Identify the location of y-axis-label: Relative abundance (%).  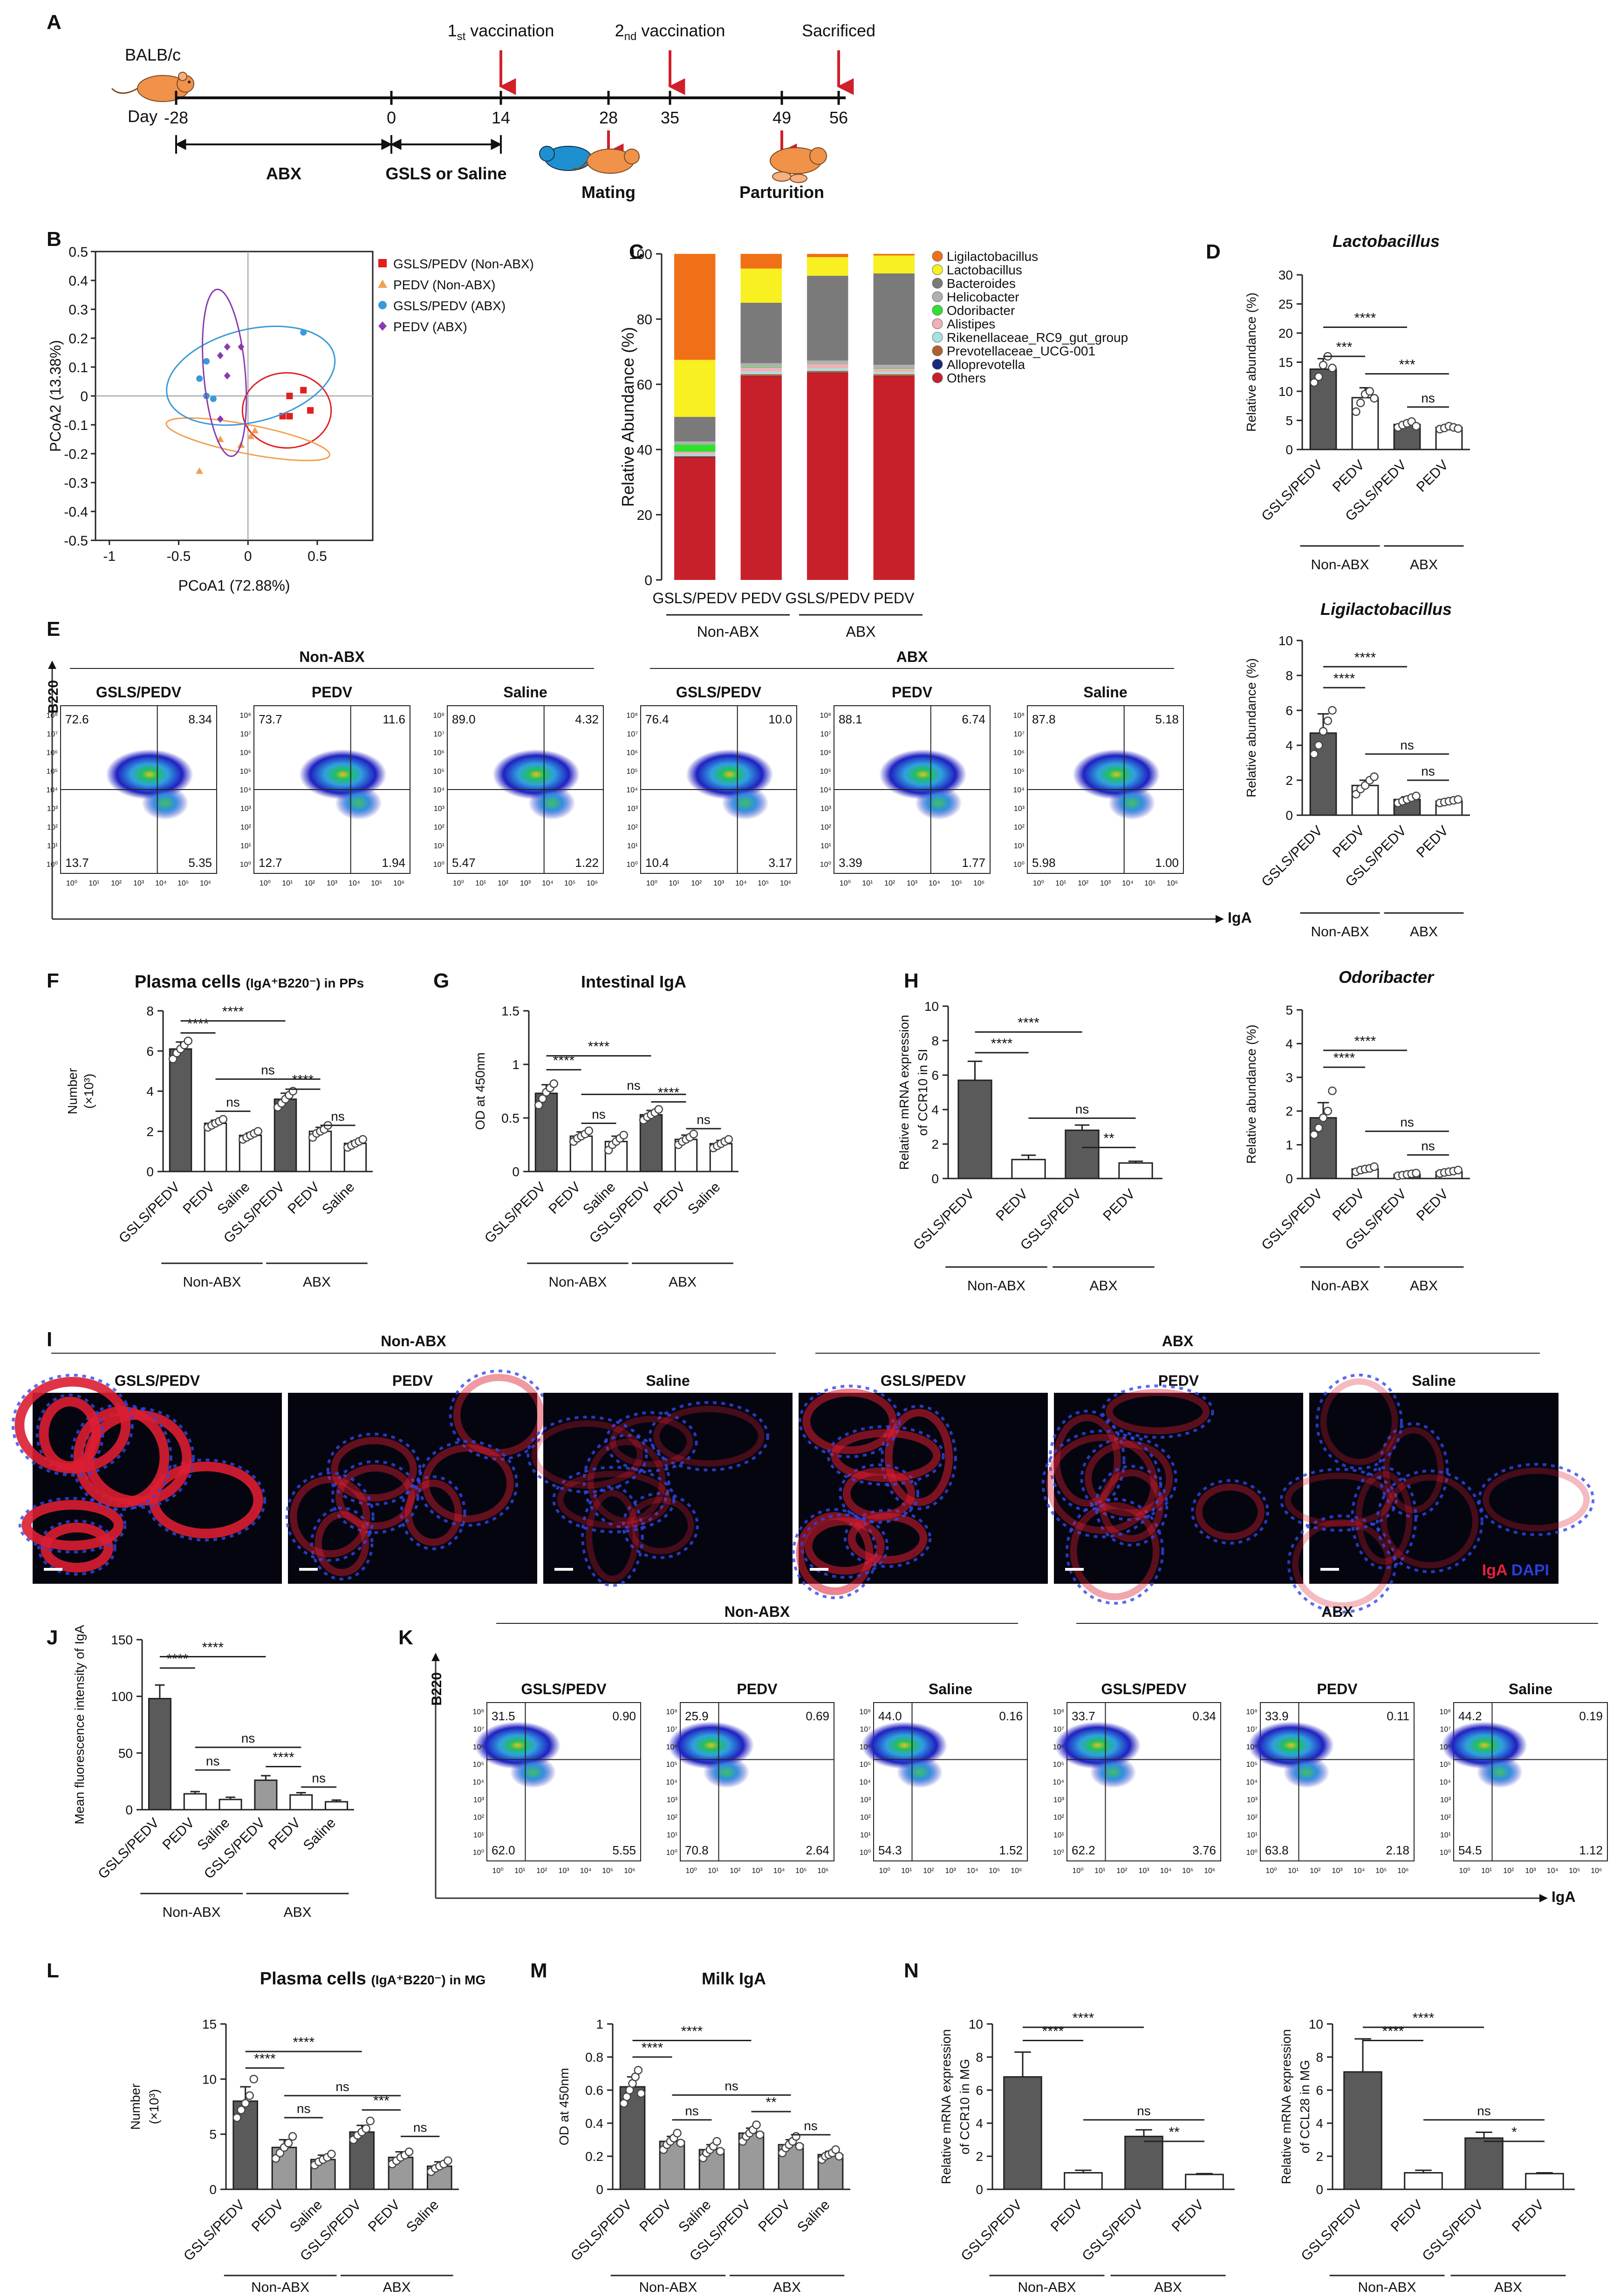
(1251, 1094).